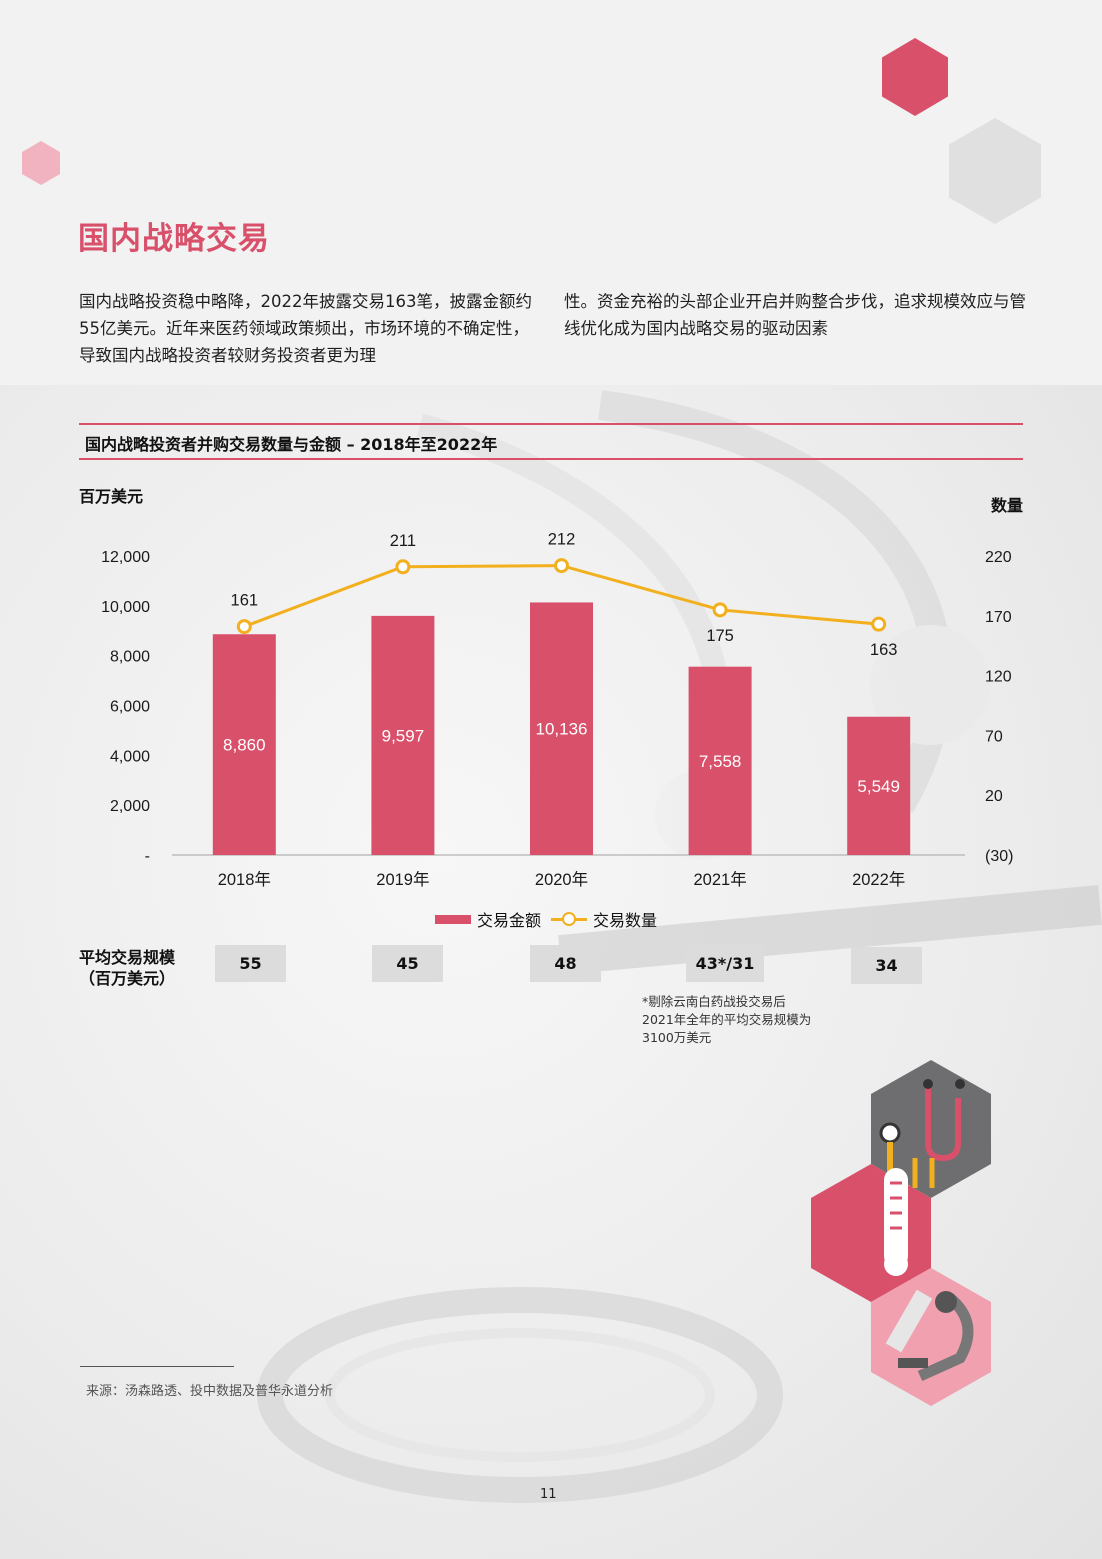 Image resolution: width=1102 pixels, height=1559 pixels. What do you see at coordinates (125, 557) in the screenshot?
I see `y-tick-label: 12,000` at bounding box center [125, 557].